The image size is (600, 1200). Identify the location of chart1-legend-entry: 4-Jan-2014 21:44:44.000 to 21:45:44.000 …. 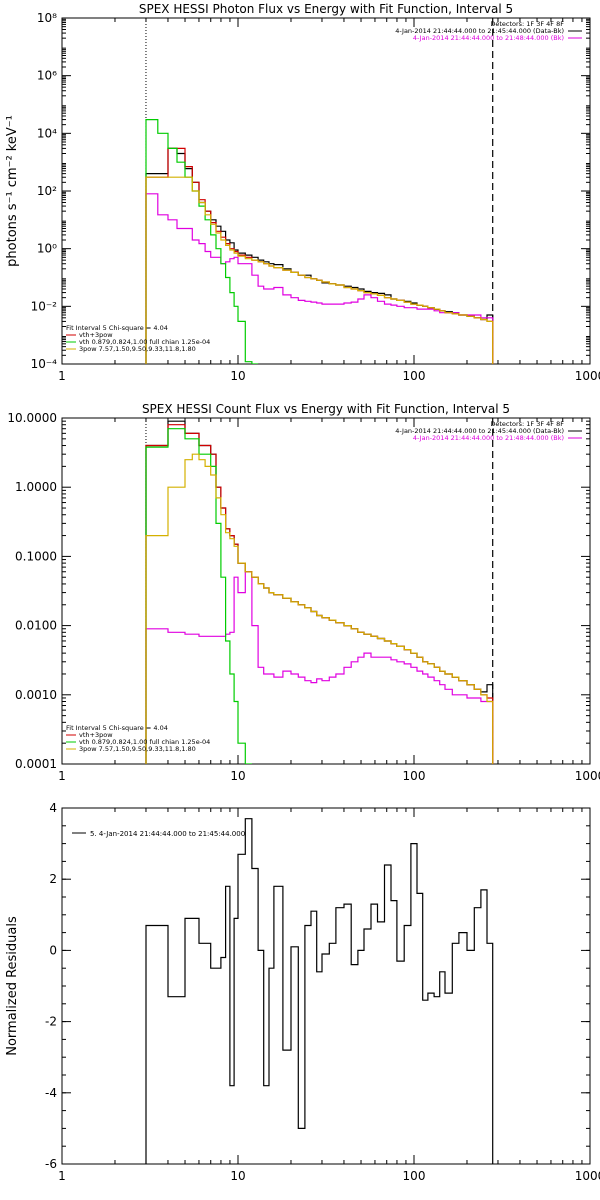
(479, 31).